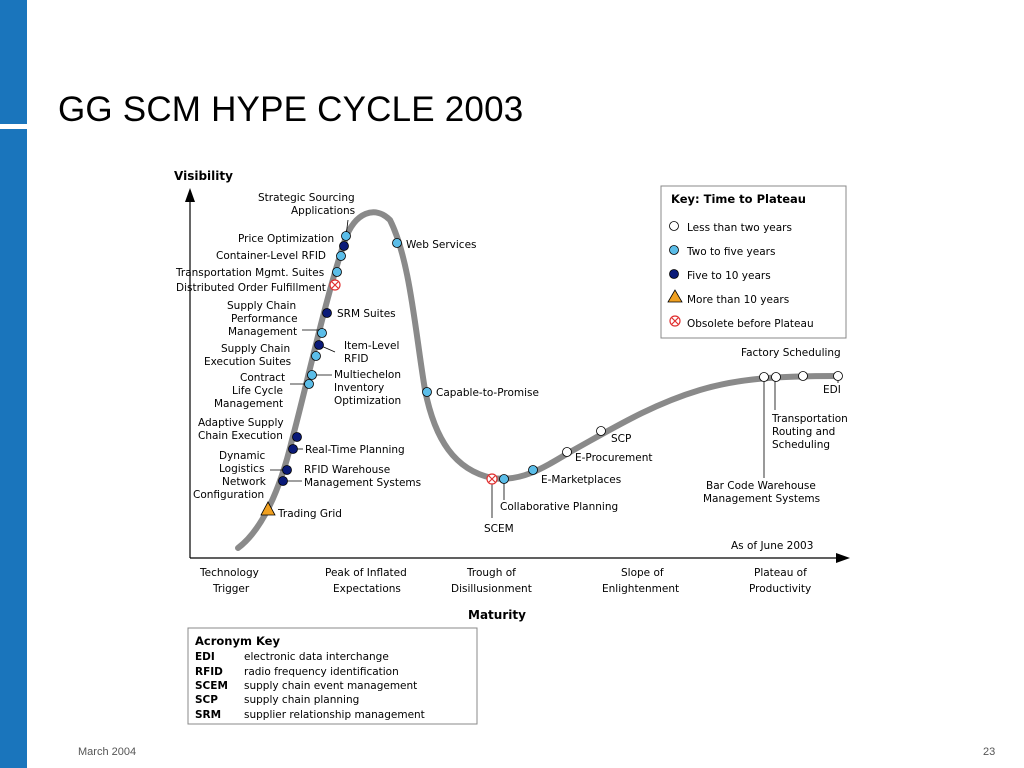 The image size is (1024, 768). I want to click on key-item-5: Obsolete before Plateau, so click(750, 324).